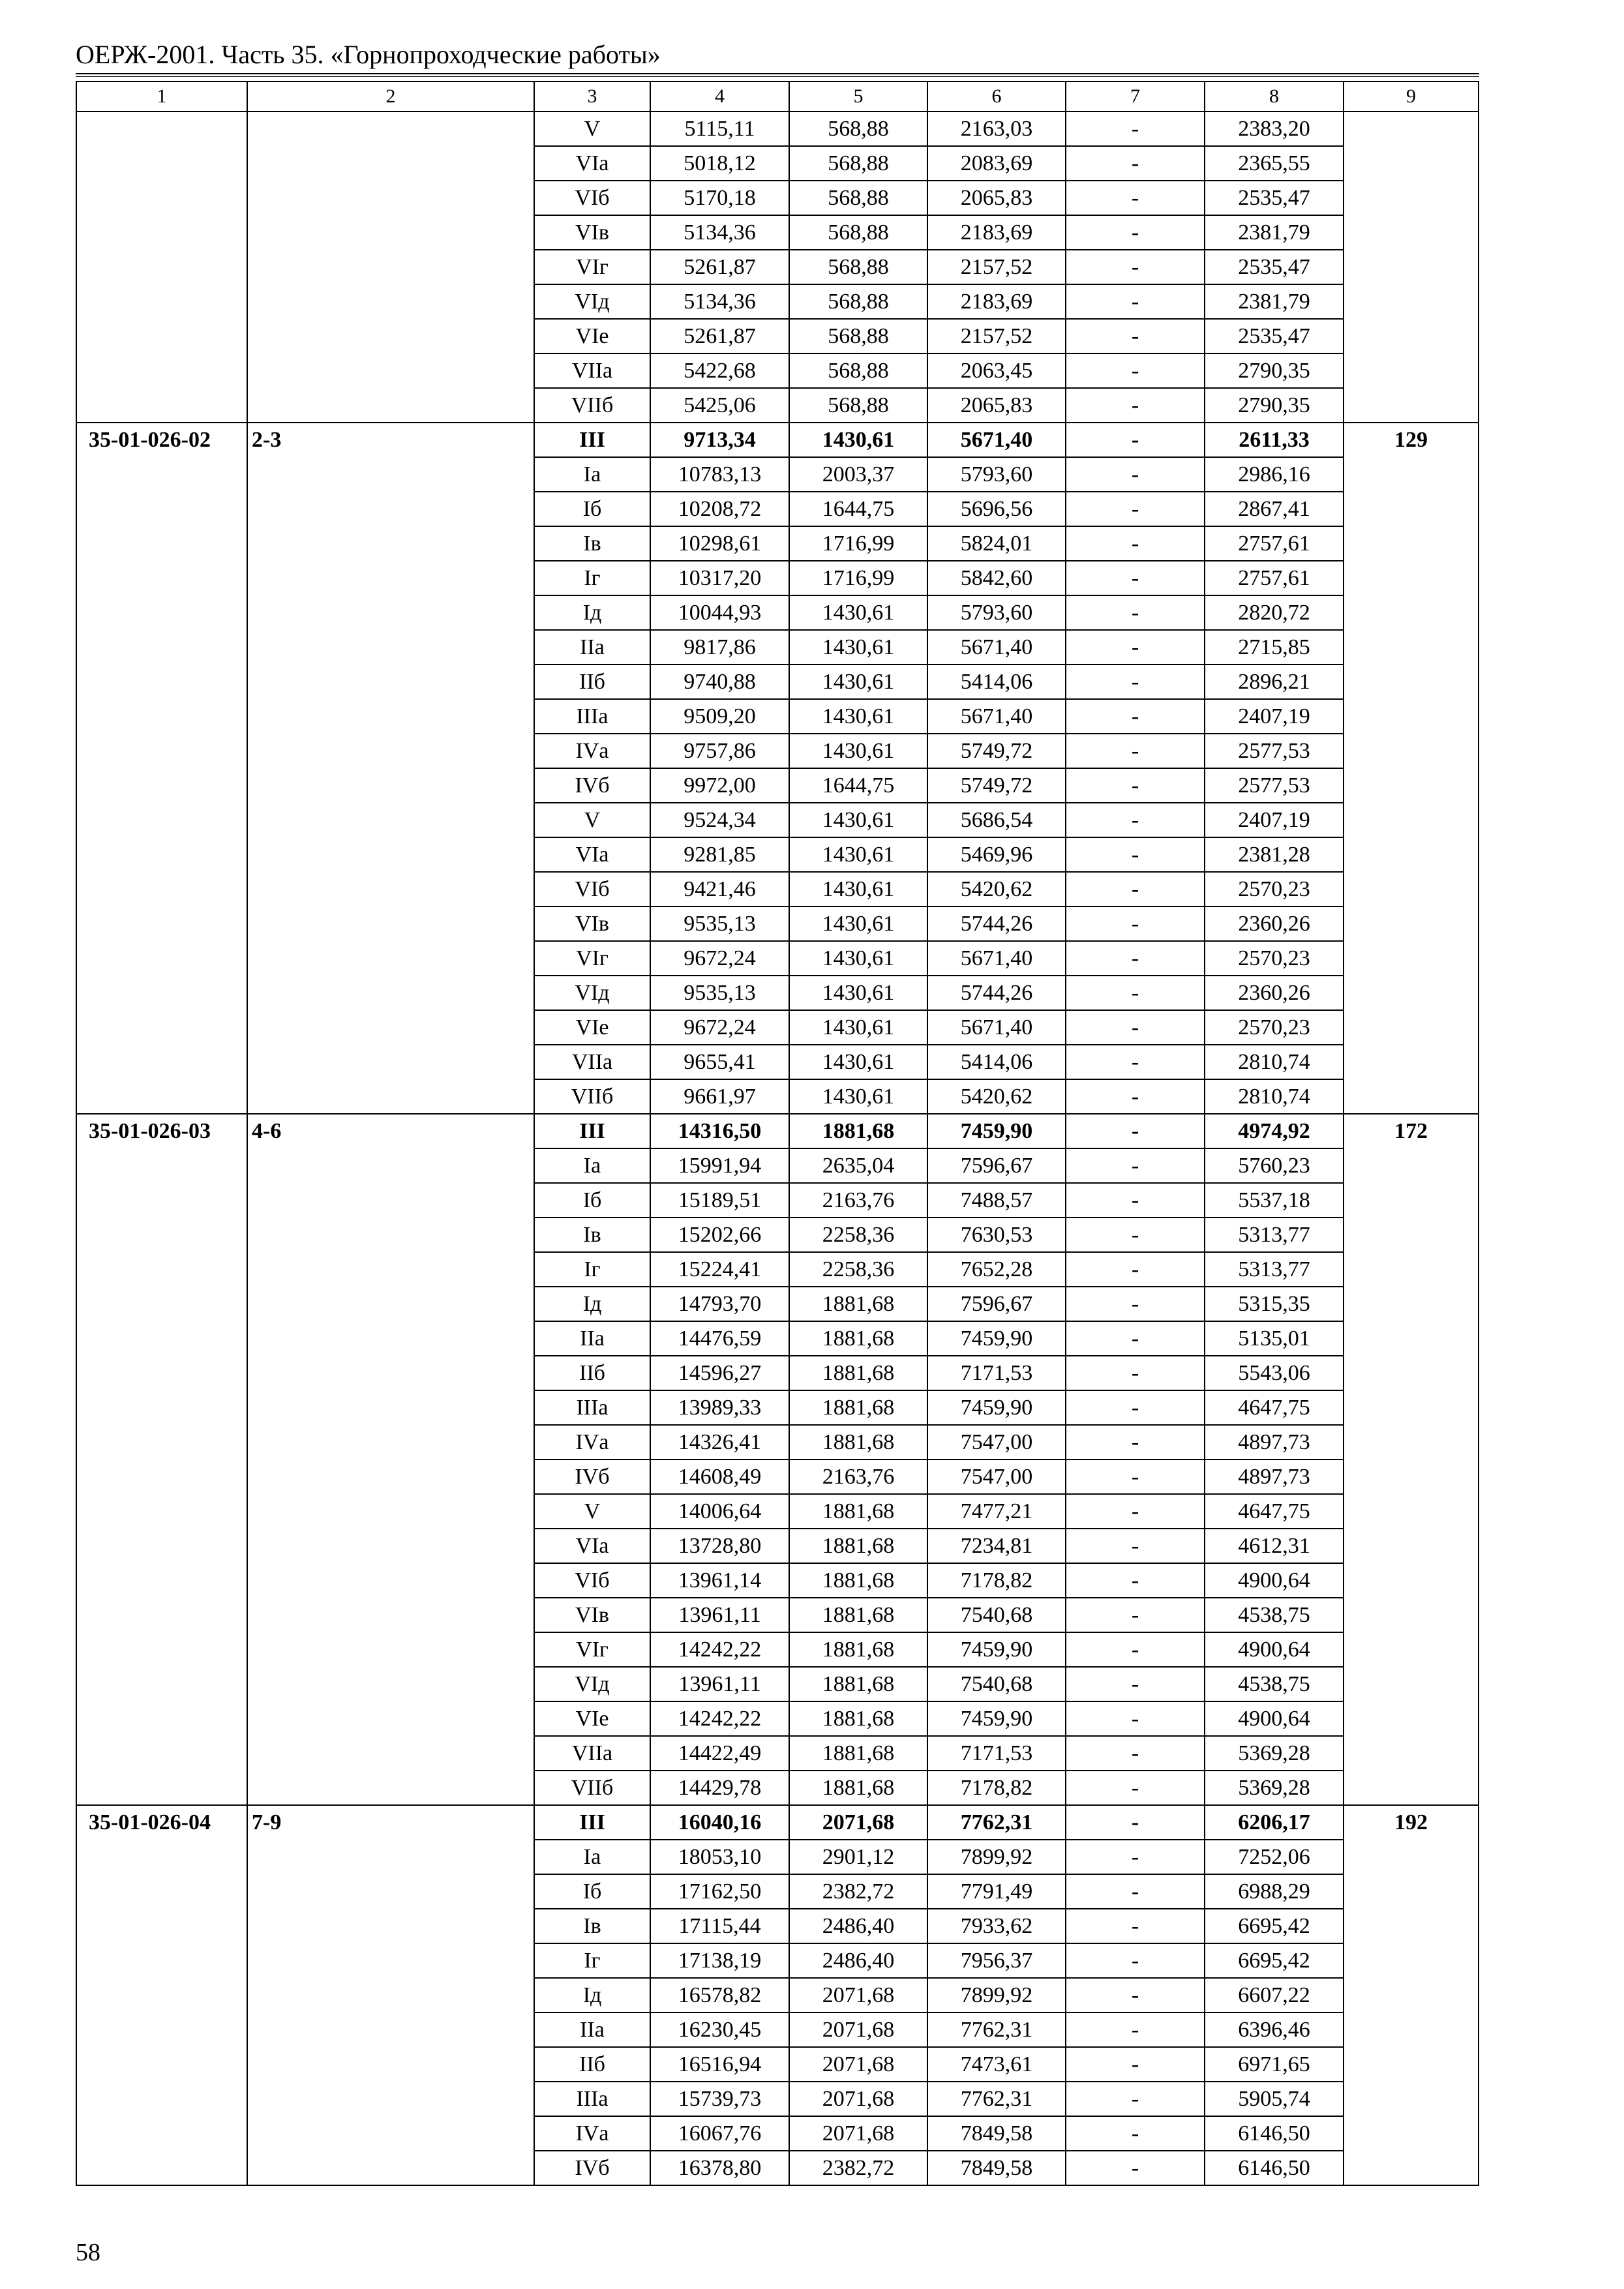  I want to click on table-row: V 14006,64 1881,68 7477,21-4647,75, so click(777, 1511).